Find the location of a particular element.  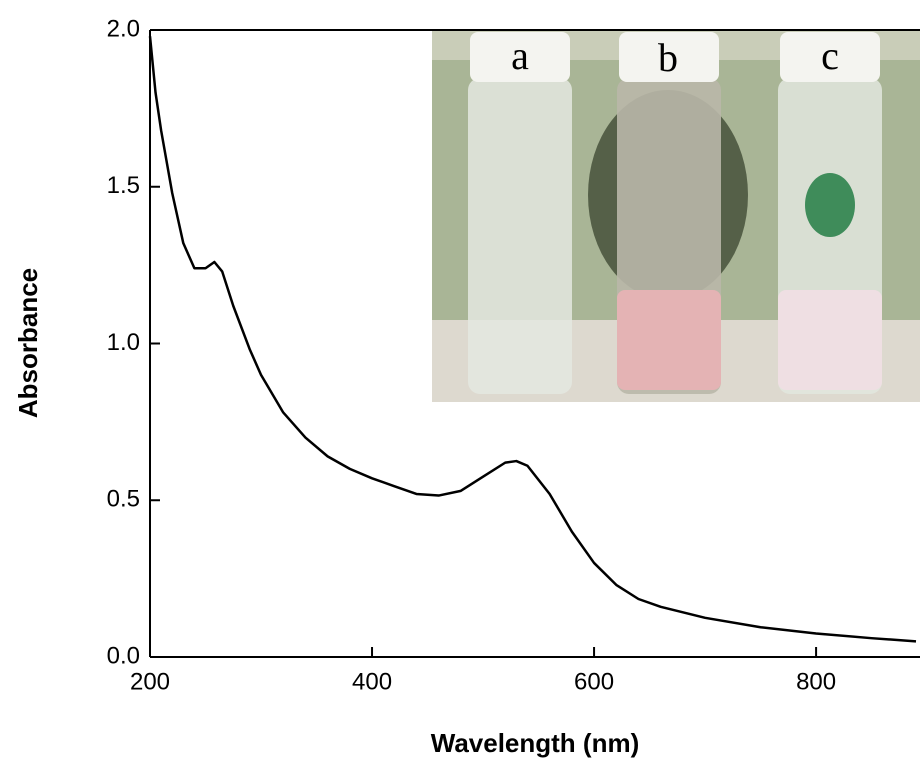

solution-c is located at coordinates (830, 340).